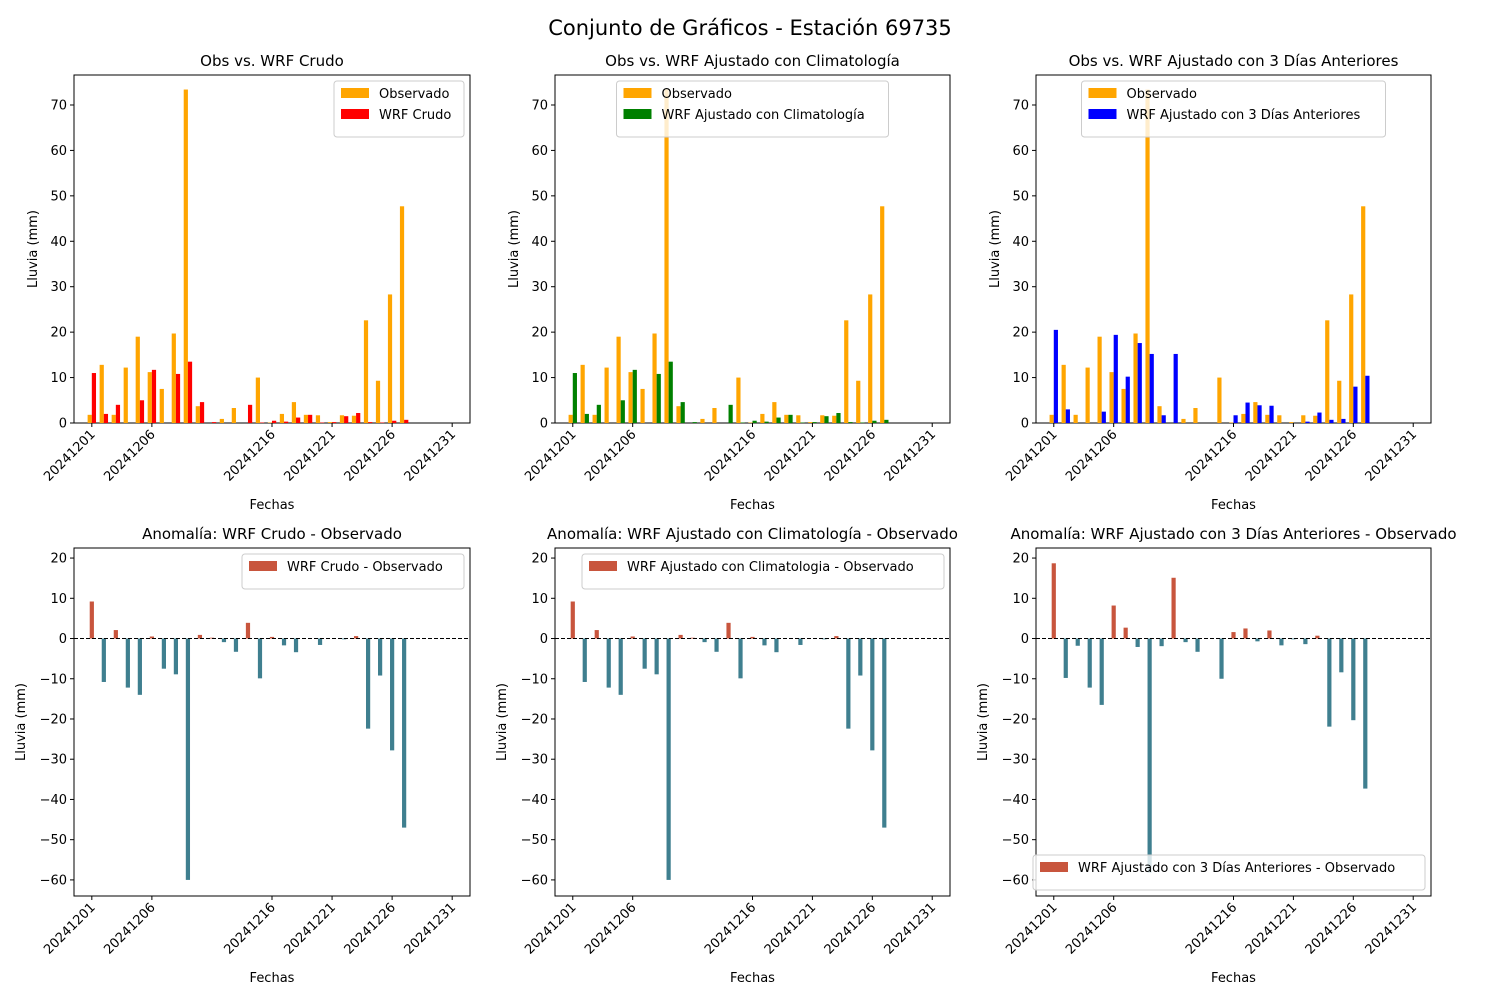  What do you see at coordinates (1015, 719) in the screenshot?
I see `y-tick-label: −20` at bounding box center [1015, 719].